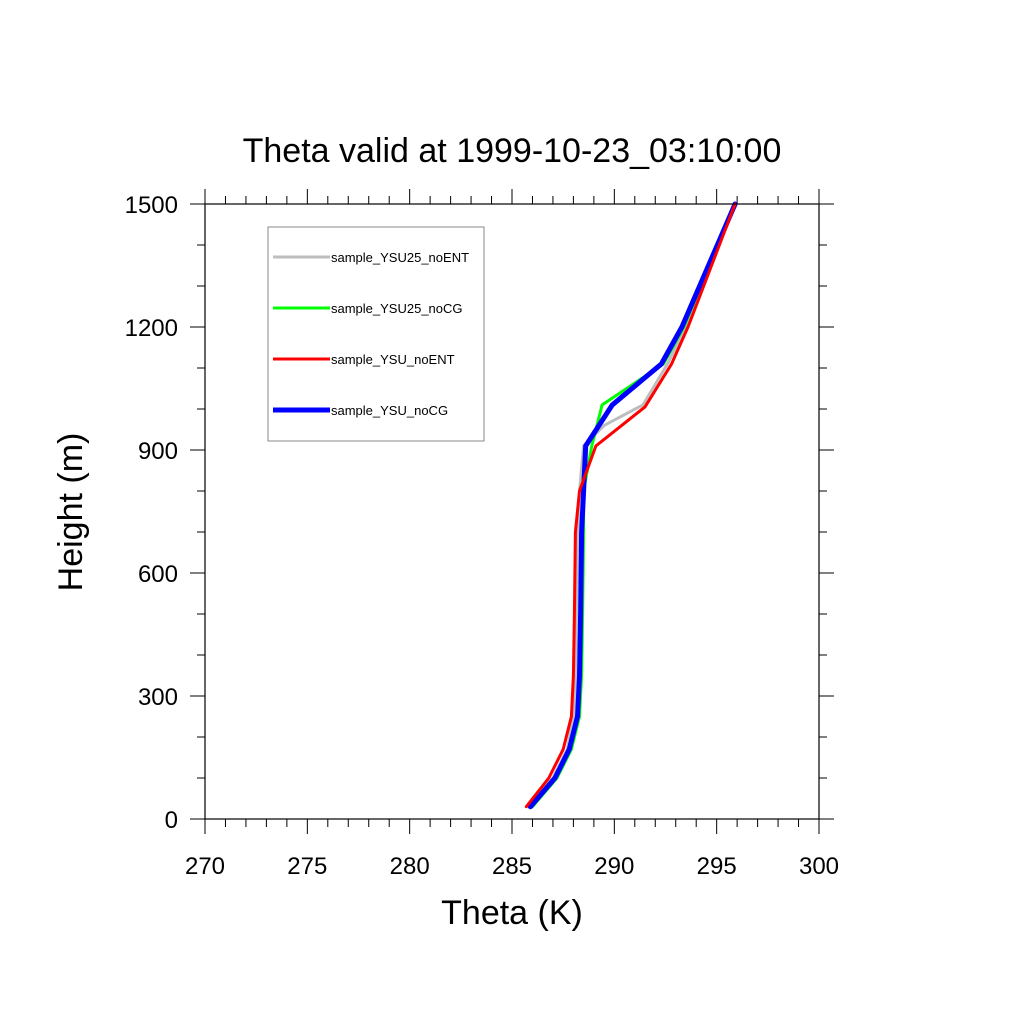  I want to click on y-tick-label: 0, so click(171, 820).